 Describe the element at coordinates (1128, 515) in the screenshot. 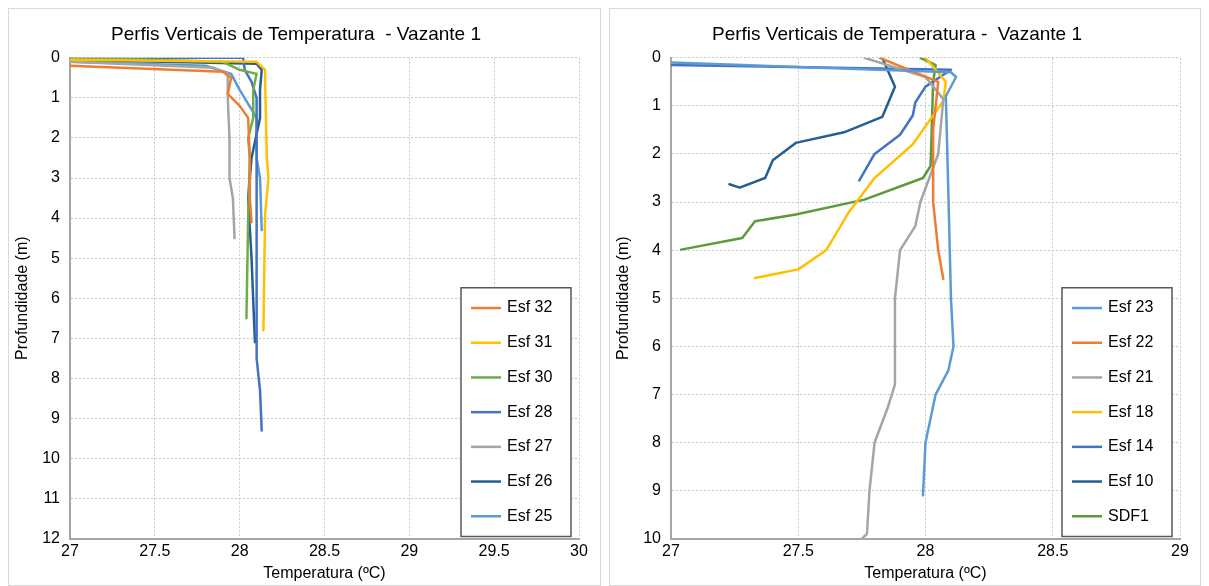

I see `legend-label: SDF1` at that location.